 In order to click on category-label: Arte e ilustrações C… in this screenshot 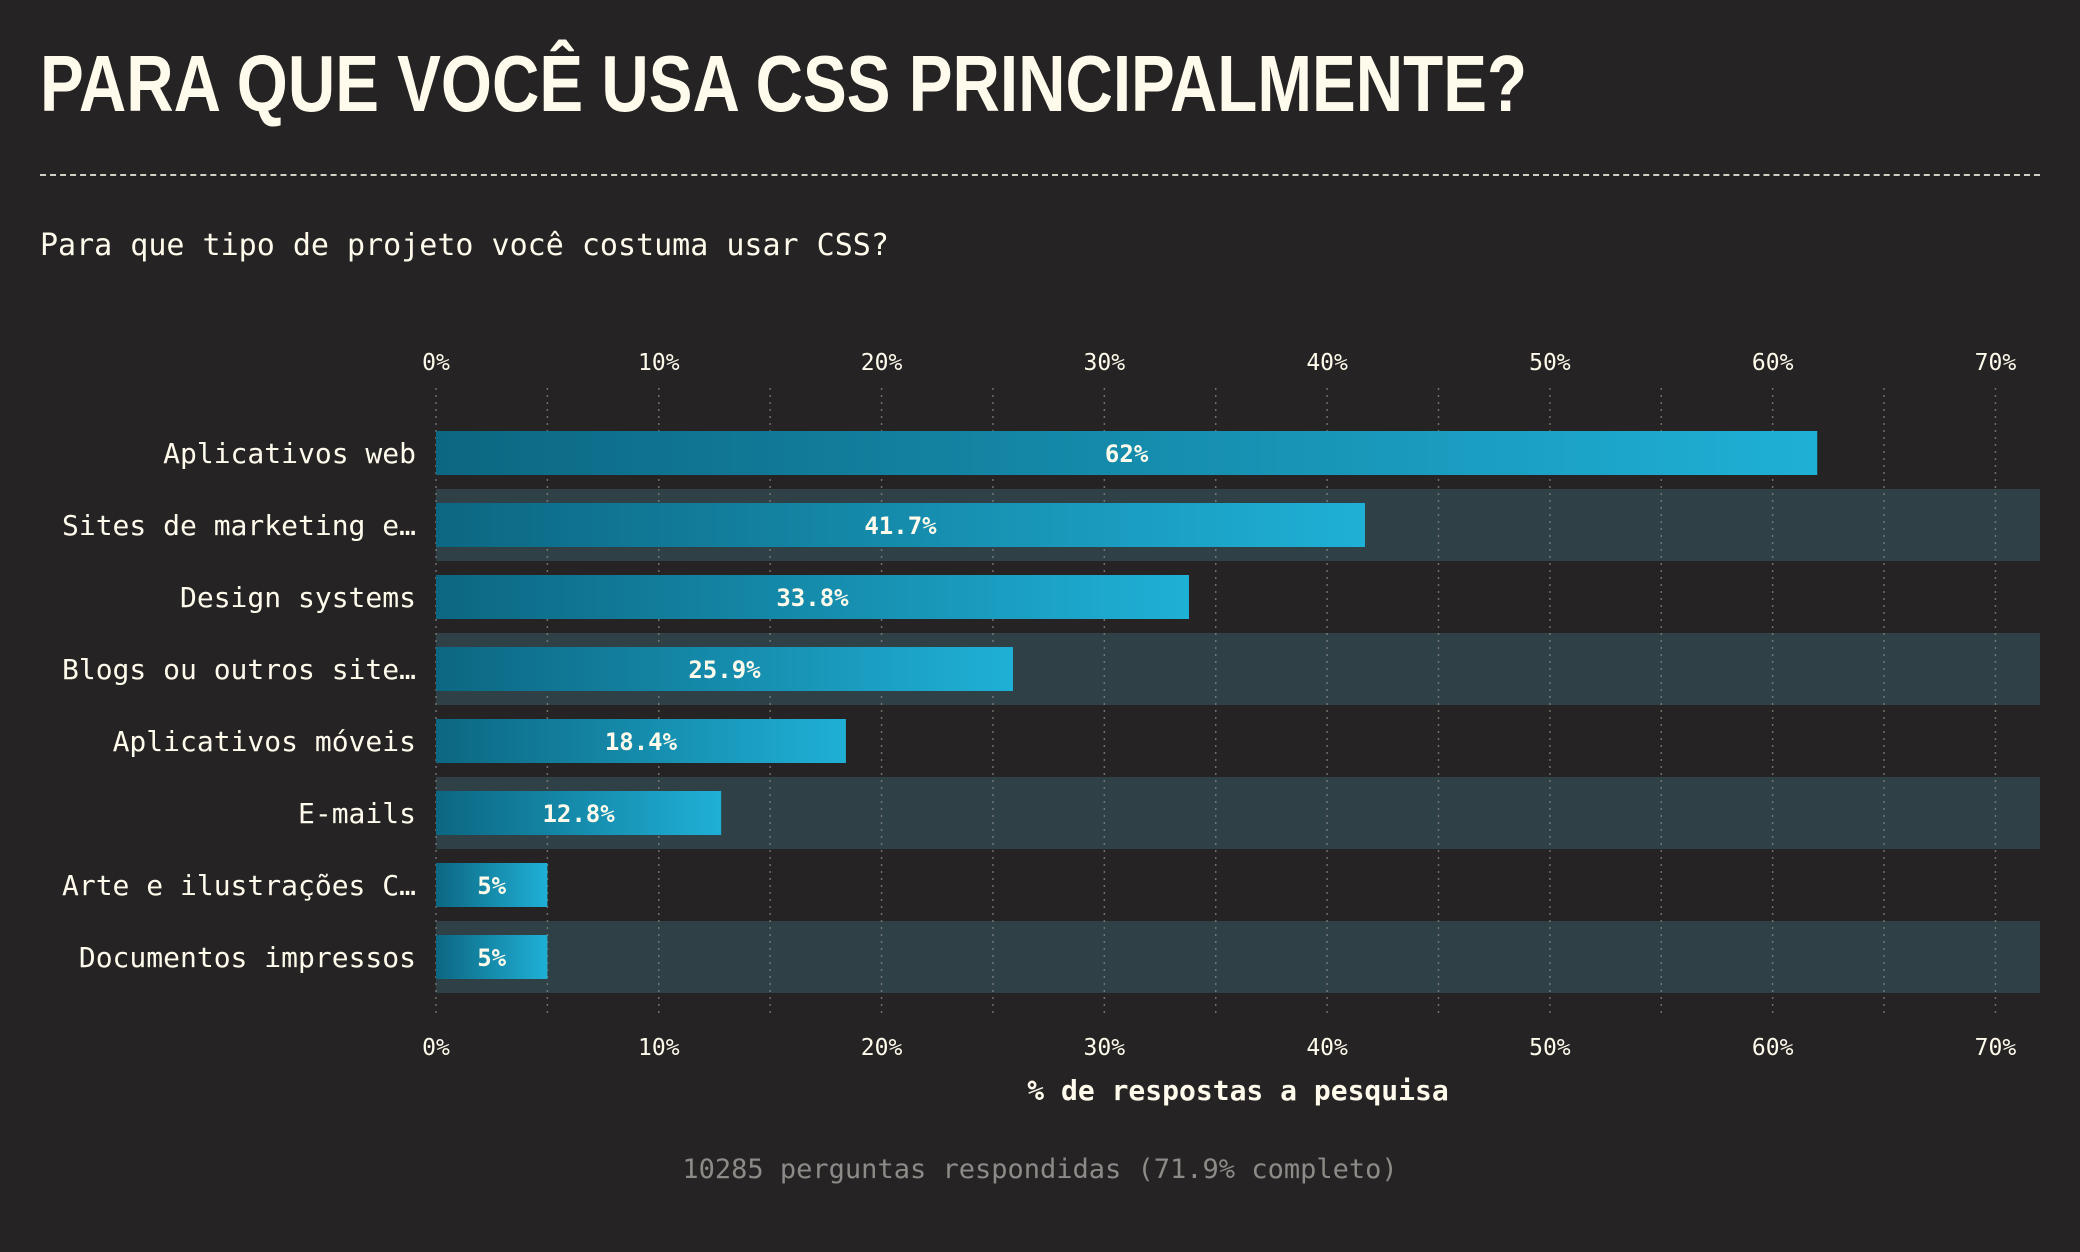, I will do `click(239, 885)`.